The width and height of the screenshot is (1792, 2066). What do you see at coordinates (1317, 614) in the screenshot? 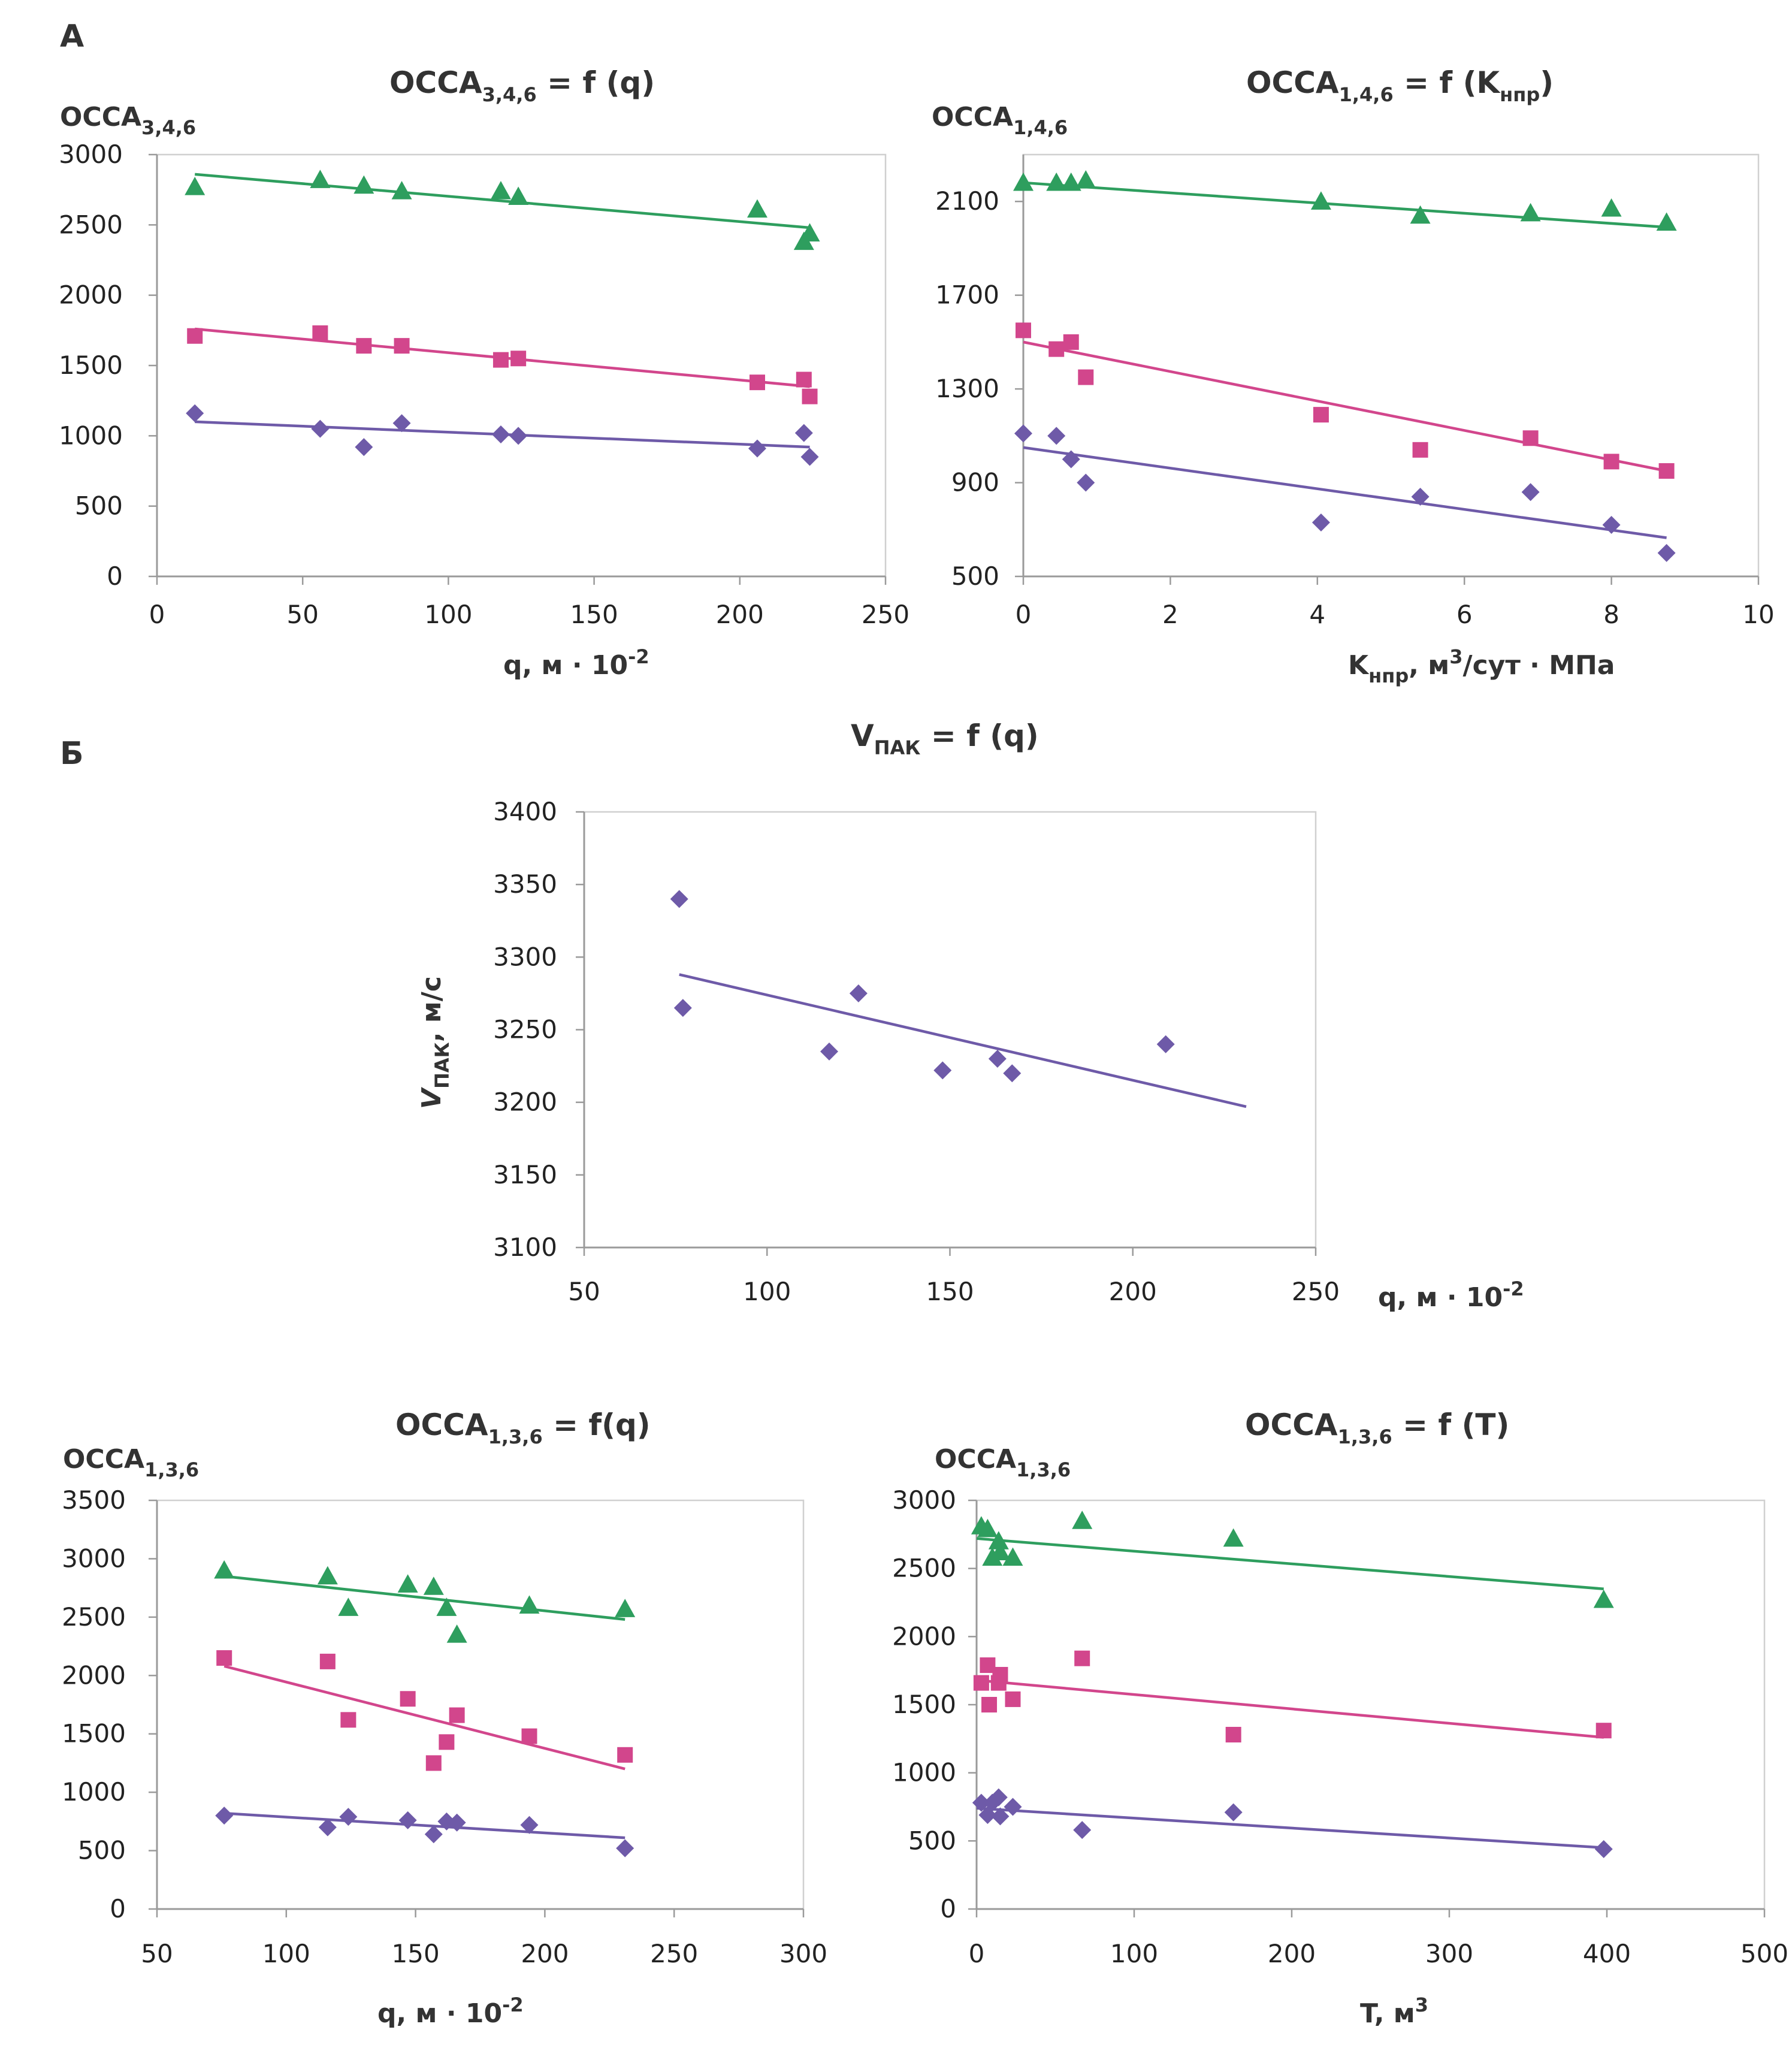
I see `x-tick-label: 4` at bounding box center [1317, 614].